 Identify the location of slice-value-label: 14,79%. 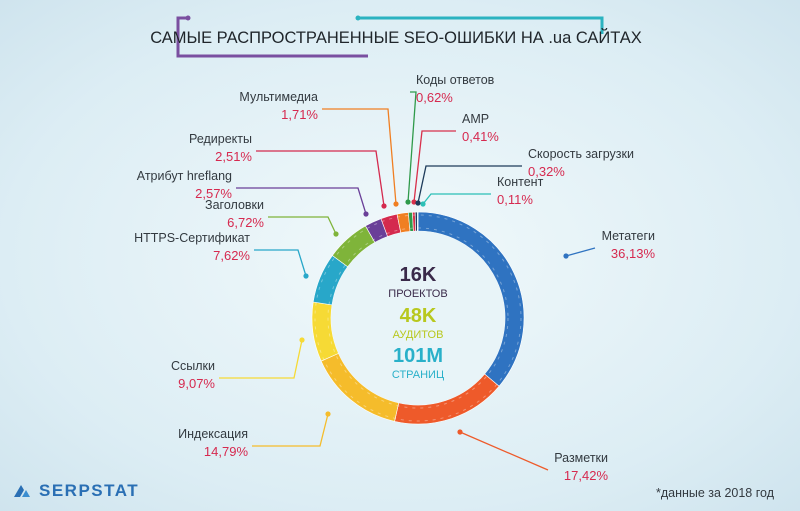
(226, 451).